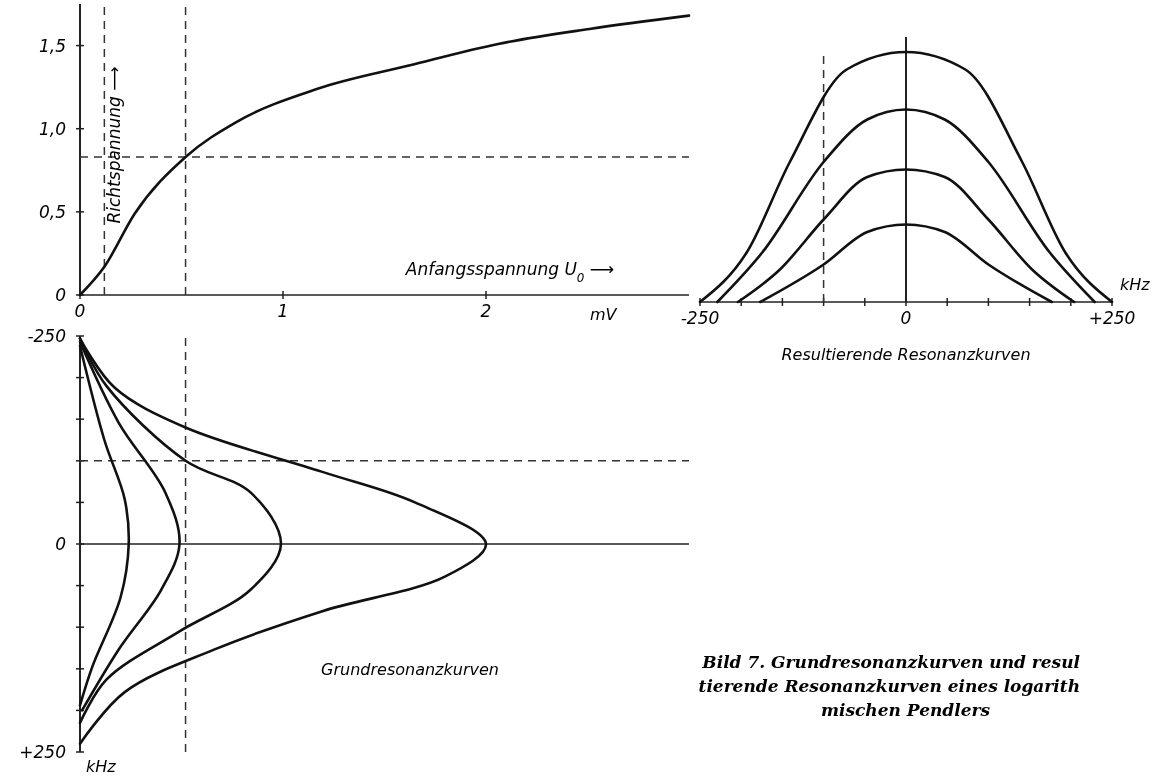 The width and height of the screenshot is (1161, 784). What do you see at coordinates (52, 45) in the screenshot?
I see `y-tick-label: 1,5` at bounding box center [52, 45].